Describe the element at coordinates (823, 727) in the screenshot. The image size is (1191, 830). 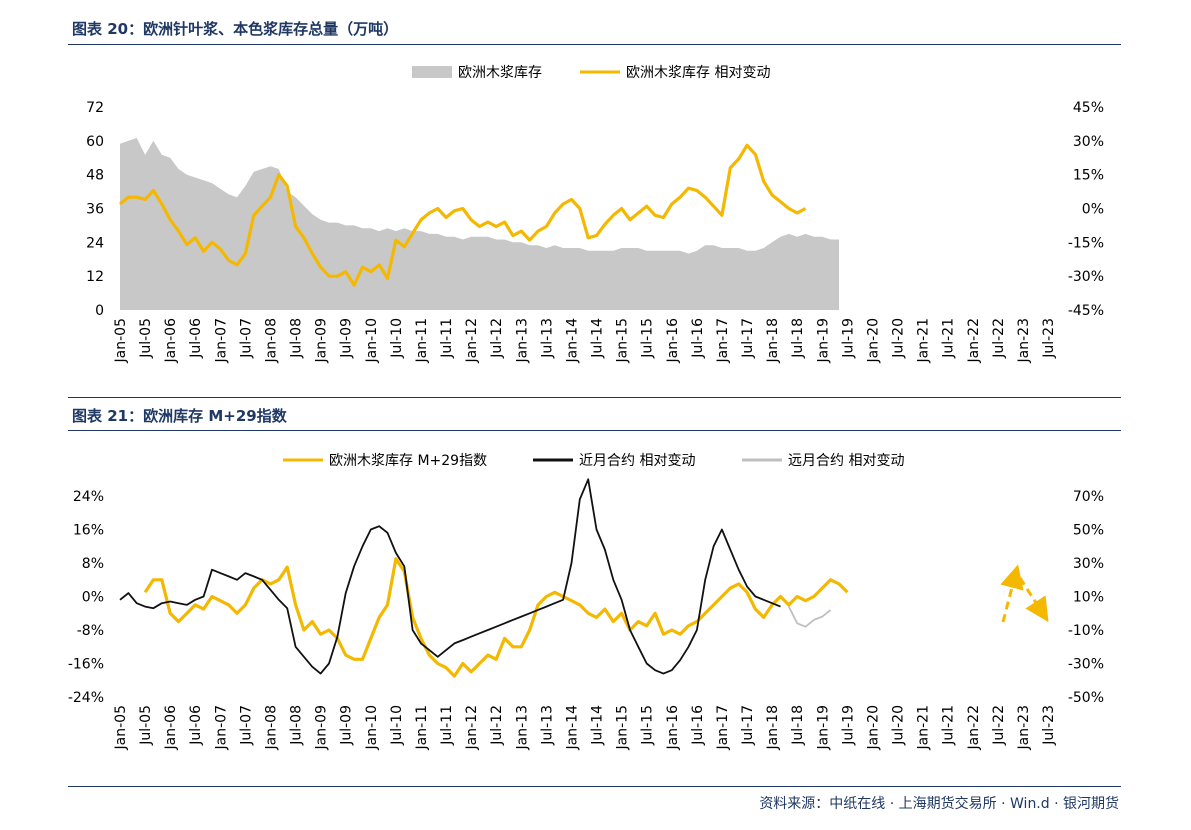
I see `x-tick-label: Jan-19` at that location.